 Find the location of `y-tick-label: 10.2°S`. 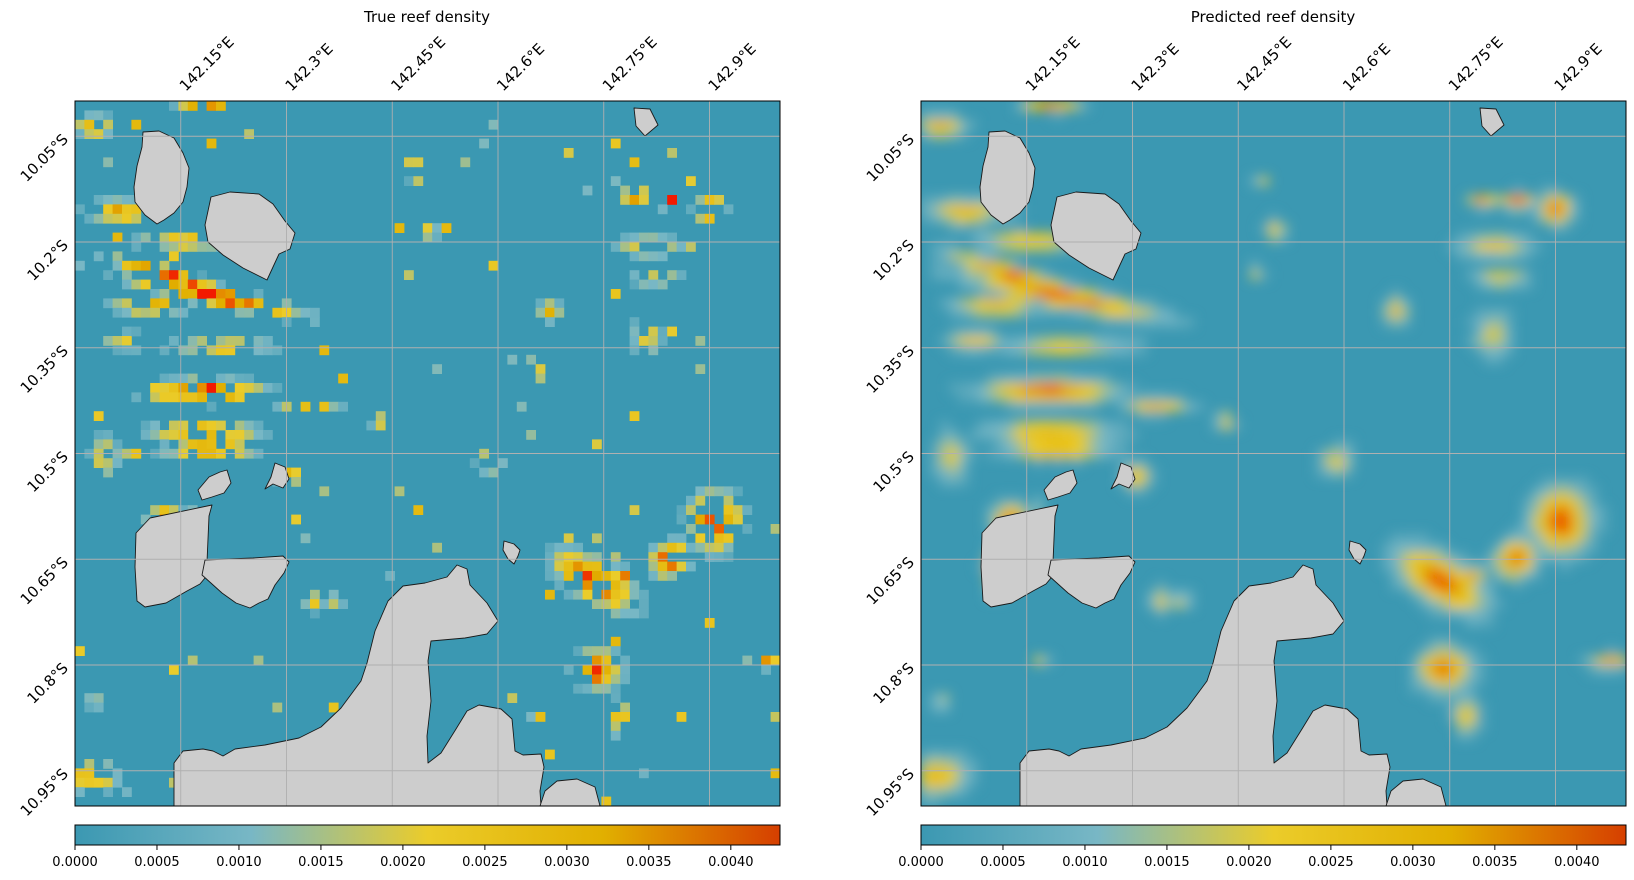

y-tick-label: 10.2°S is located at coordinates (47, 260).